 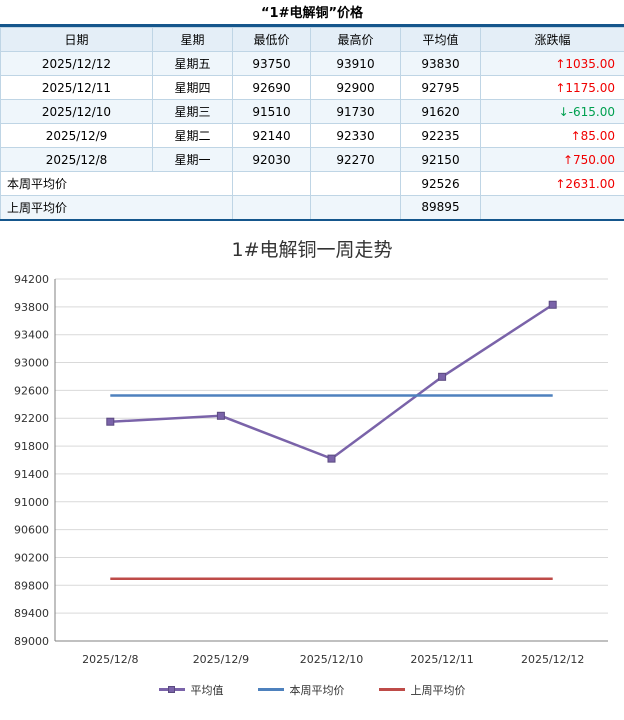 What do you see at coordinates (440, 39) in the screenshot?
I see `header-avg: 平均值` at bounding box center [440, 39].